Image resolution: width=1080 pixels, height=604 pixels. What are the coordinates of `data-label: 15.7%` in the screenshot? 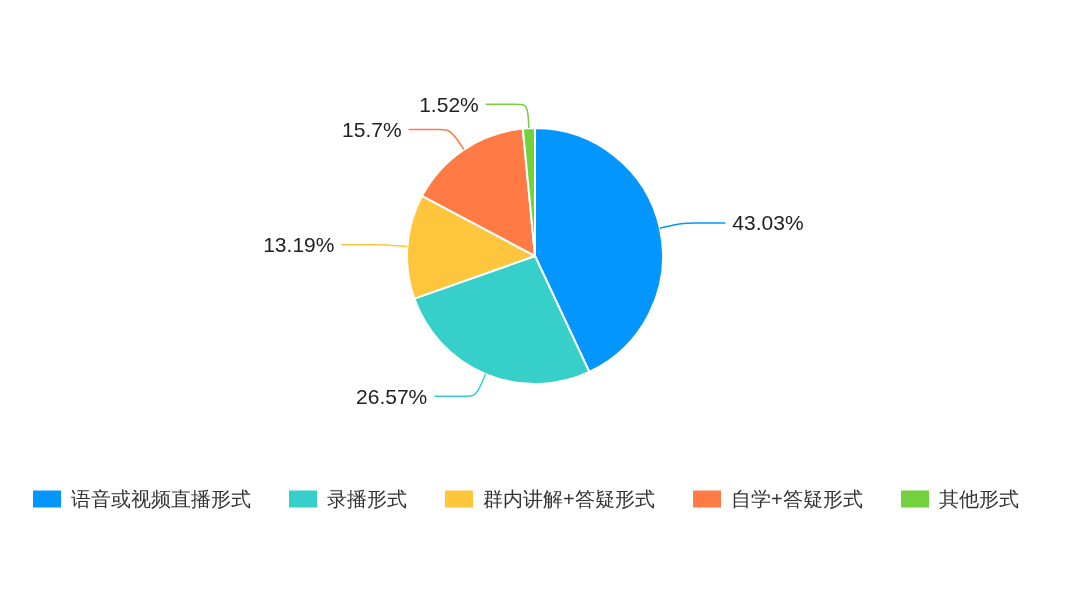 It's located at (372, 130).